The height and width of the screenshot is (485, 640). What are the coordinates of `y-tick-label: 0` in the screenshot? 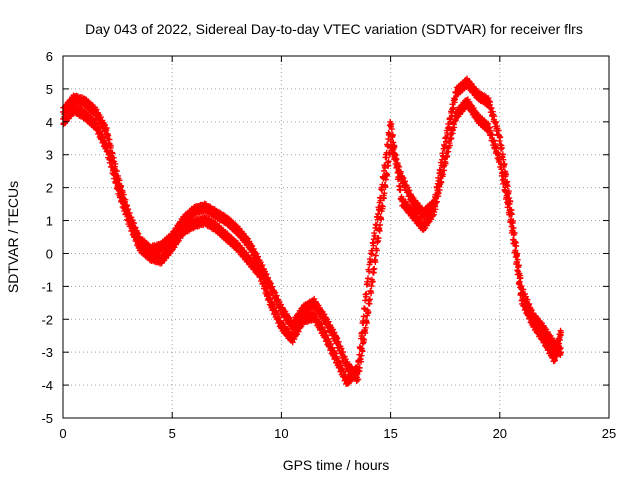 It's located at (49, 253).